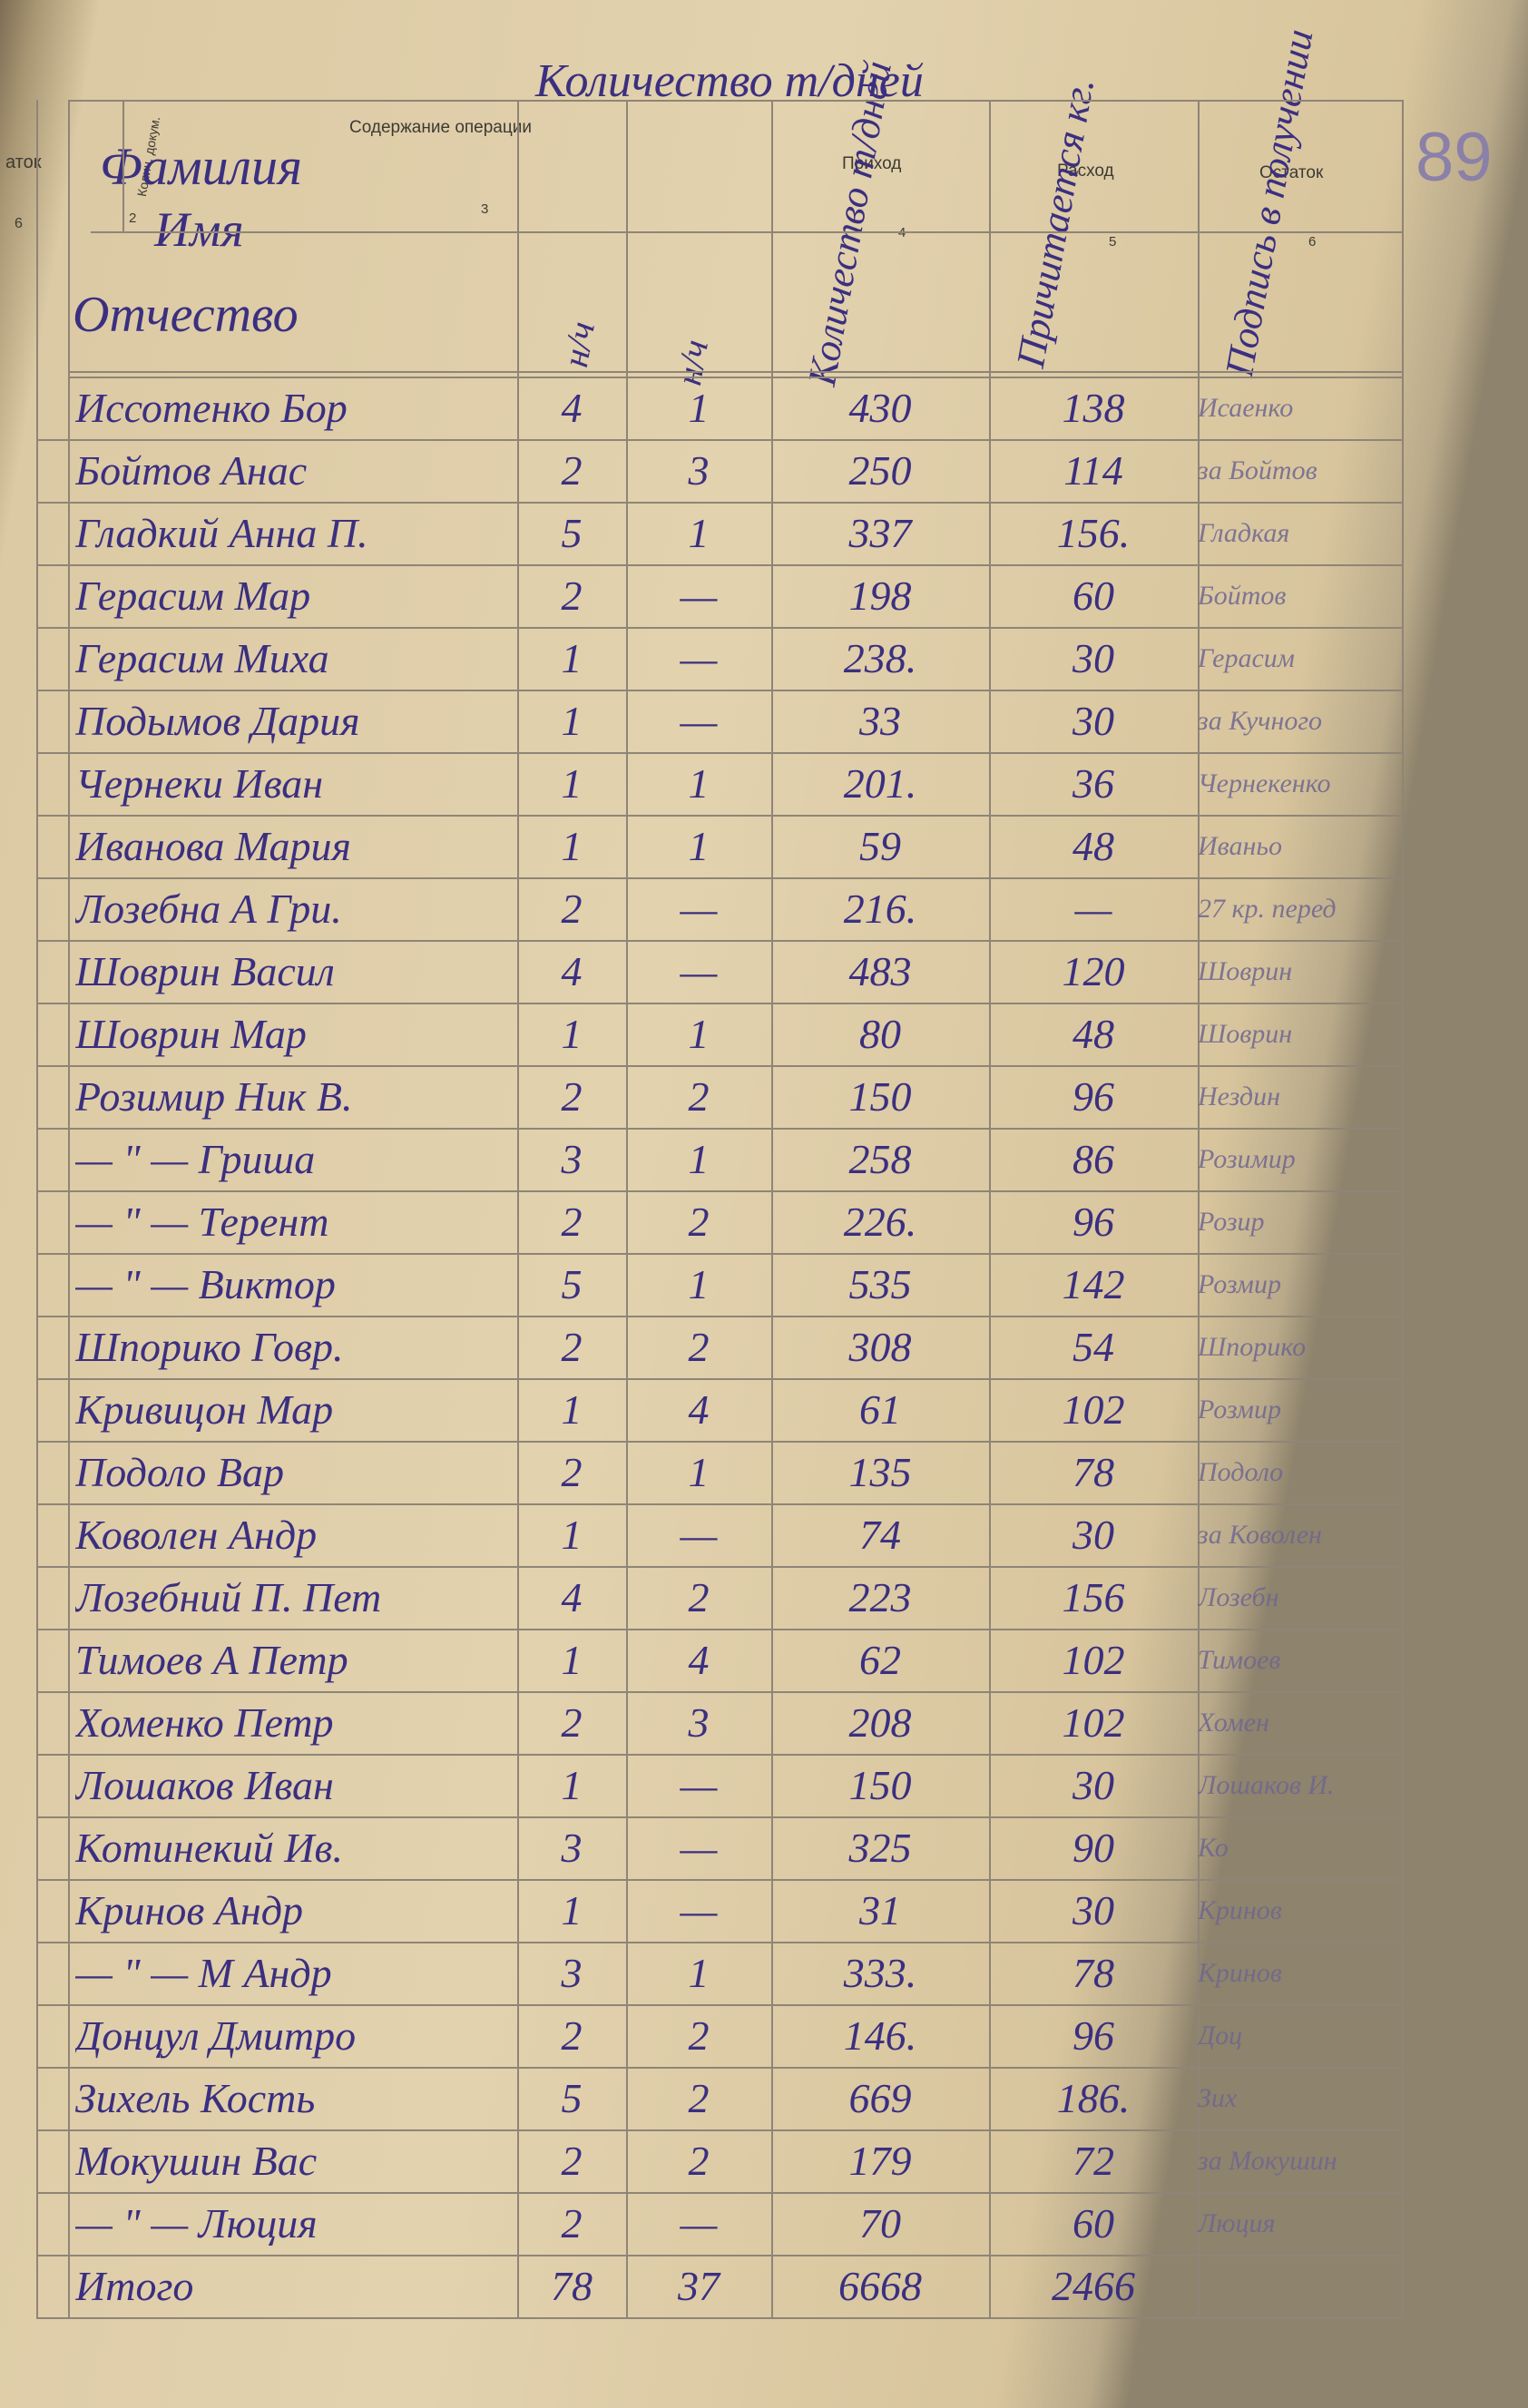  I want to click on signature-cell: Шоврин, so click(1245, 1034).